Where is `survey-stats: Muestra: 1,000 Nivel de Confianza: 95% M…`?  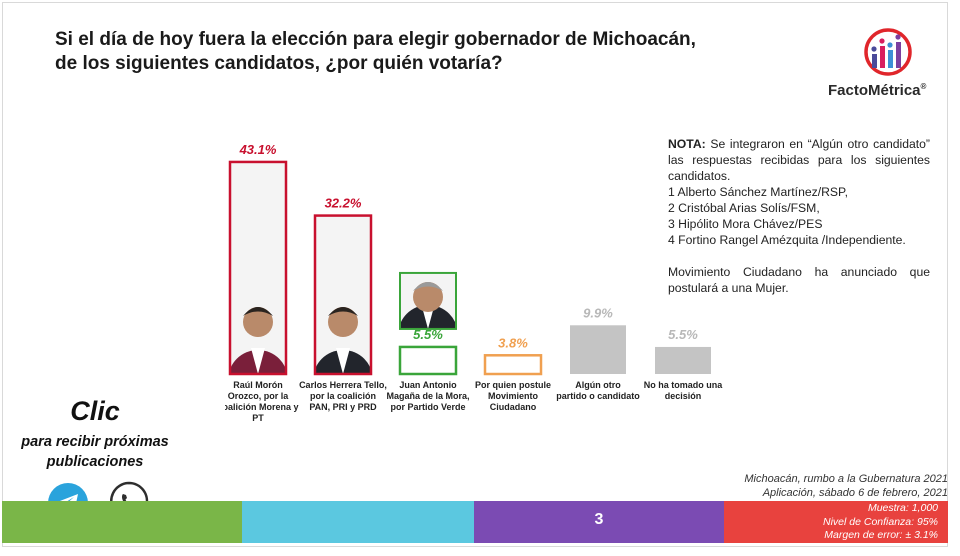
survey-stats: Muestra: 1,000 Nivel de Confianza: 95% M… is located at coordinates (880, 522).